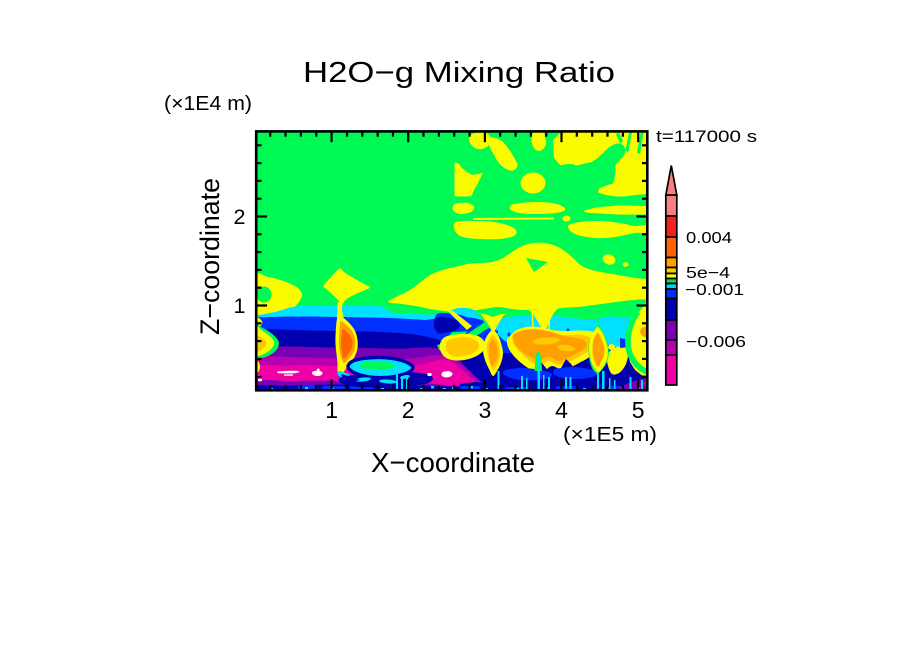  What do you see at coordinates (485, 410) in the screenshot?
I see `svg-text: 3` at bounding box center [485, 410].